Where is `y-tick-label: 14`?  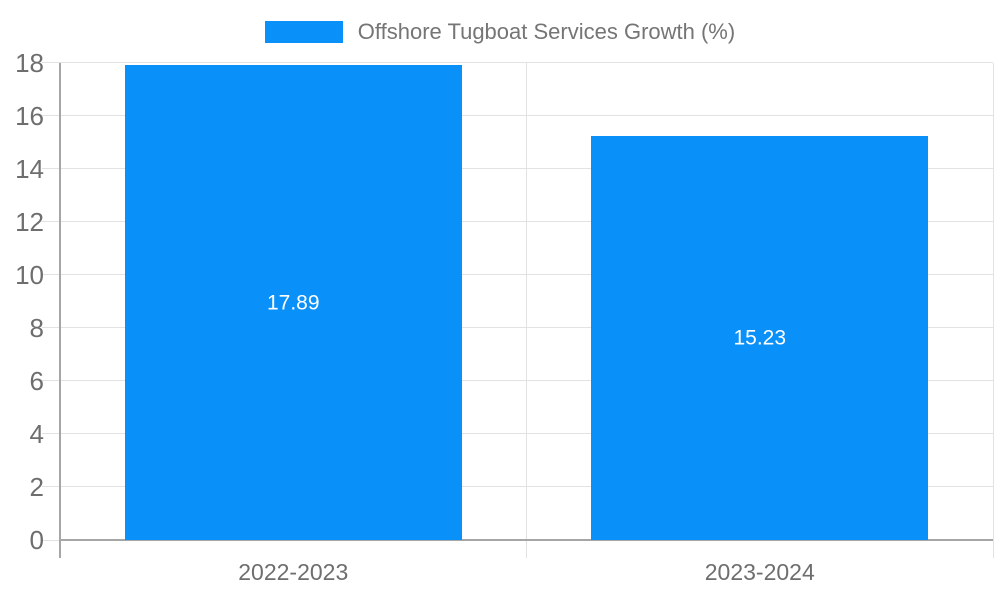 y-tick-label: 14 is located at coordinates (29, 168).